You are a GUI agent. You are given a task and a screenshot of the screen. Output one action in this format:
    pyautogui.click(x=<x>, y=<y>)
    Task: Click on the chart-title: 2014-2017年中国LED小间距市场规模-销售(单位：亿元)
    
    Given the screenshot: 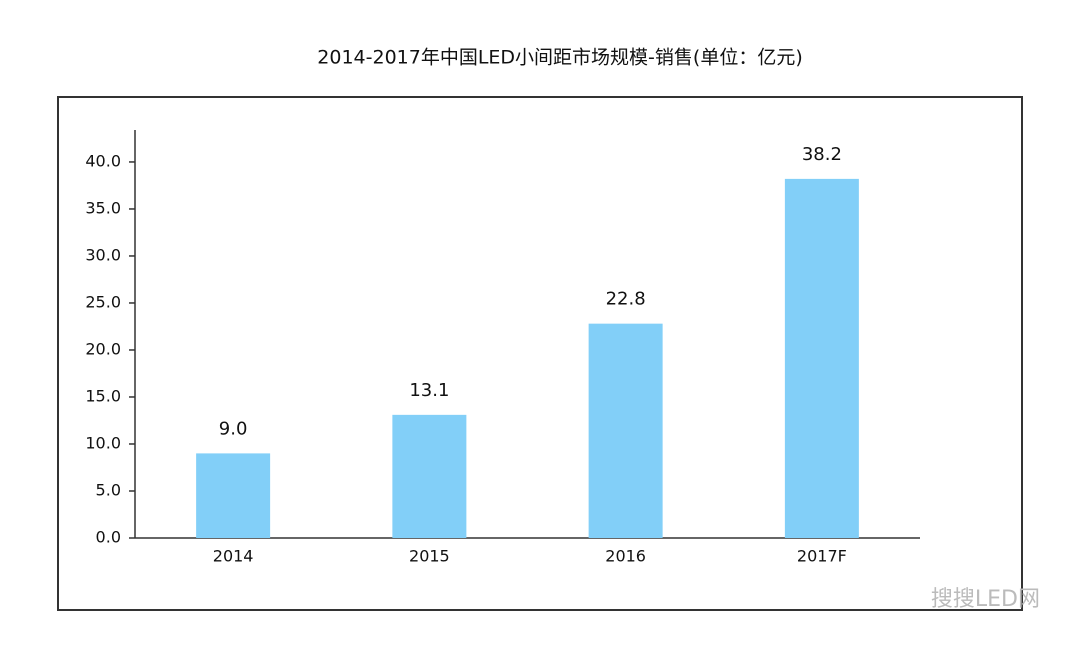 What is the action you would take?
    pyautogui.click(x=559, y=58)
    